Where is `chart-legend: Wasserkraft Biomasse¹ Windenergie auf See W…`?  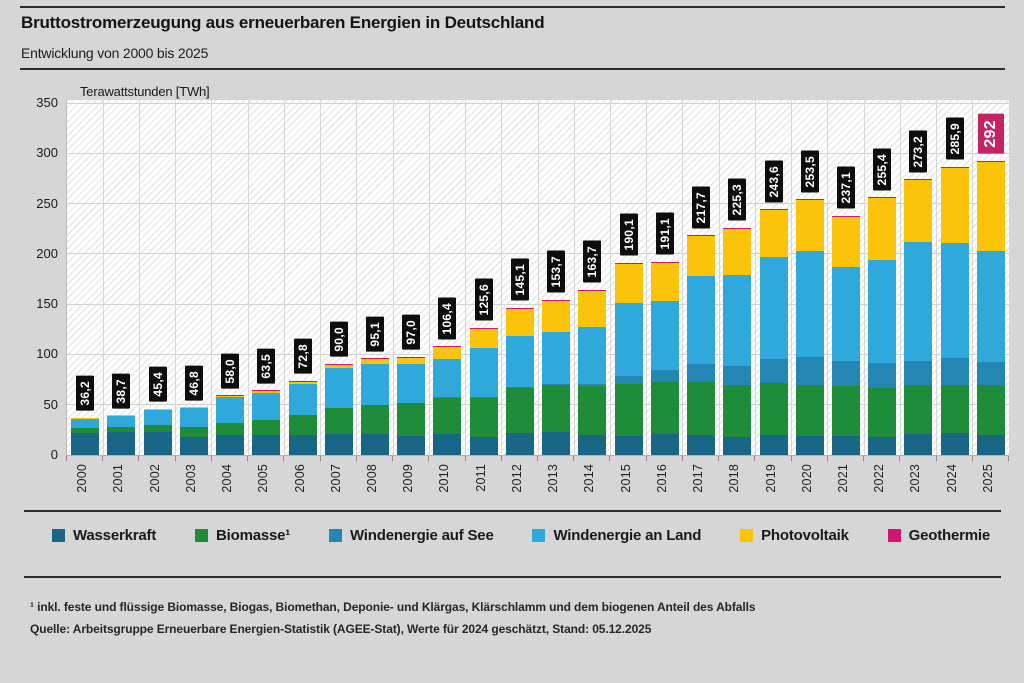
chart-legend: Wasserkraft Biomasse¹ Windenergie auf See W… is located at coordinates (521, 535).